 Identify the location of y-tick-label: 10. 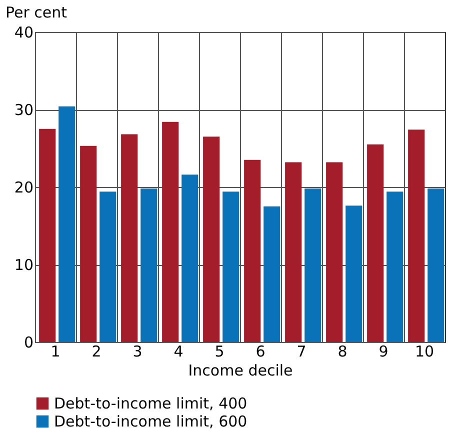
(24, 265).